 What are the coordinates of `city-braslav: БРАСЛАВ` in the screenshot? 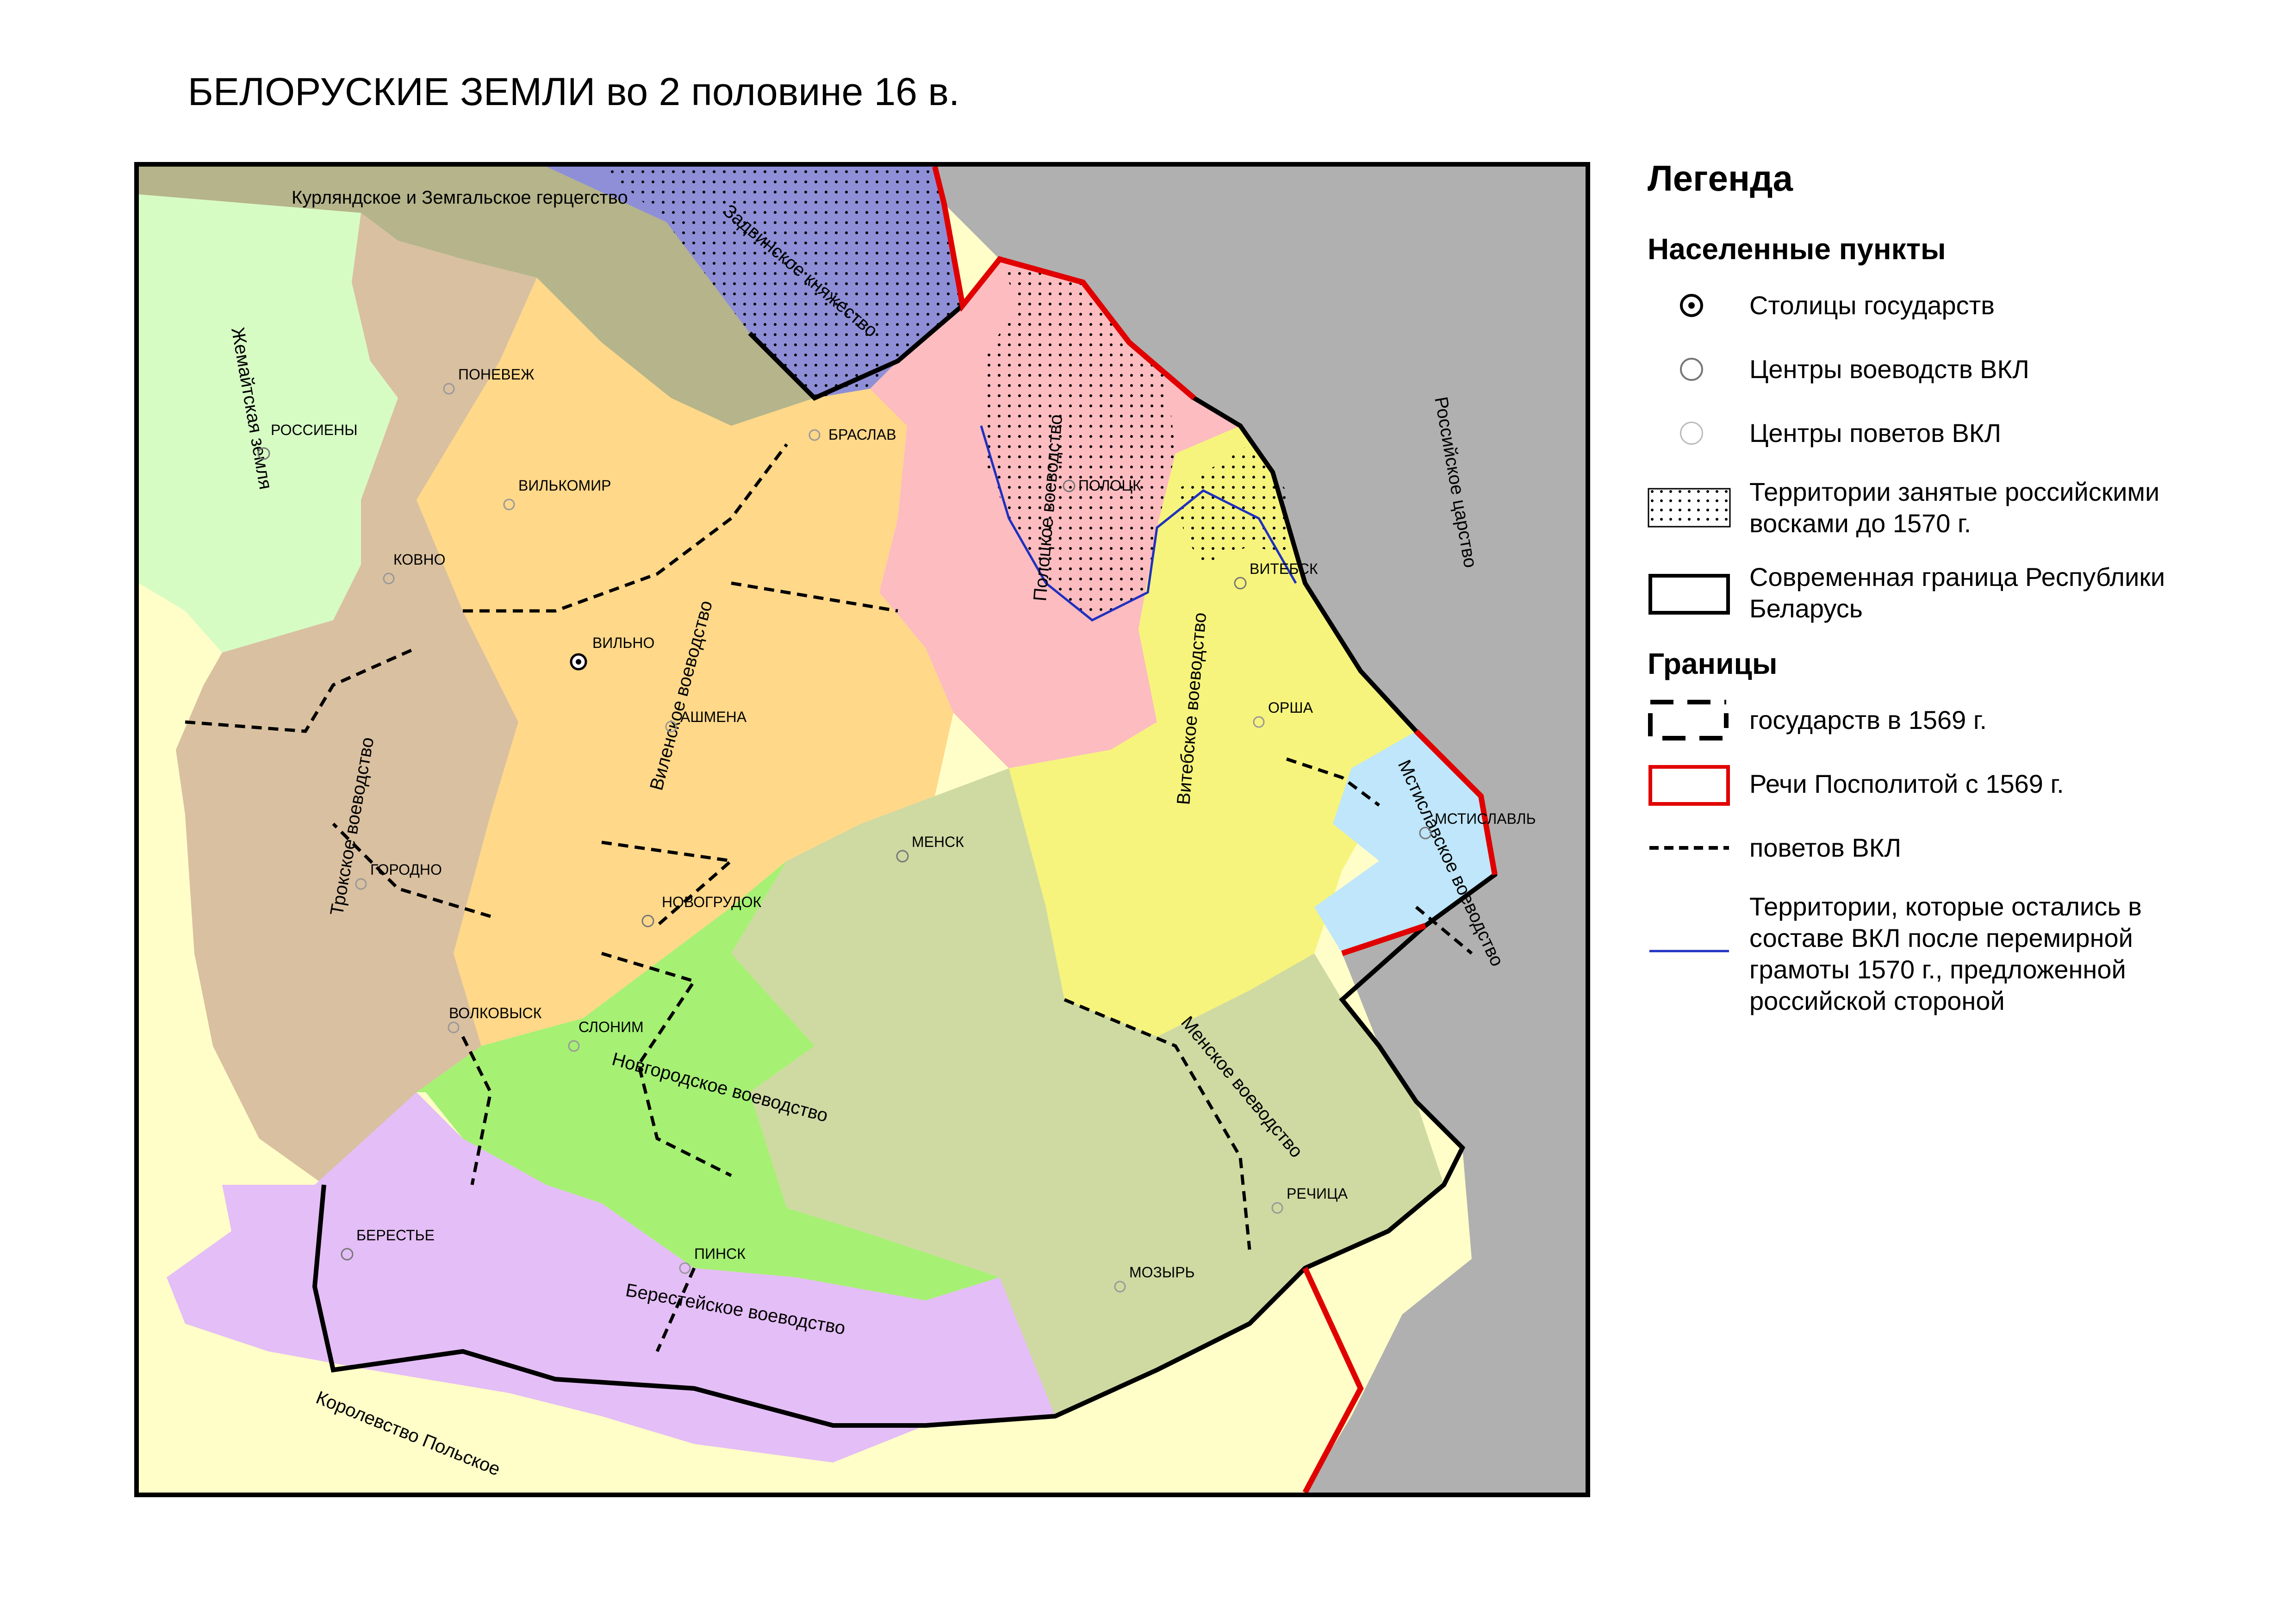 It's located at (862, 434).